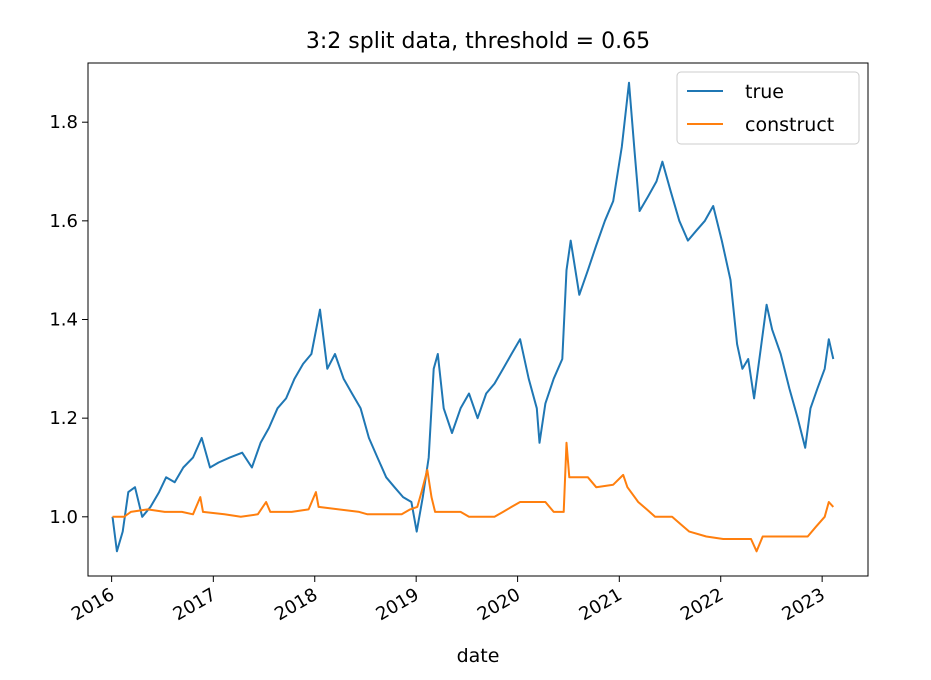  What do you see at coordinates (397, 604) in the screenshot?
I see `x-tick-label: 2019` at bounding box center [397, 604].